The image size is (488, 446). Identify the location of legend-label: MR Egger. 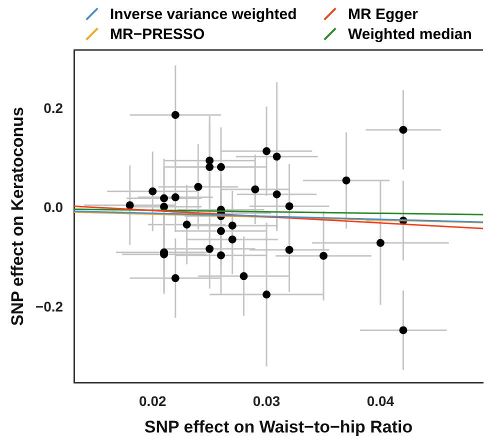
(383, 14).